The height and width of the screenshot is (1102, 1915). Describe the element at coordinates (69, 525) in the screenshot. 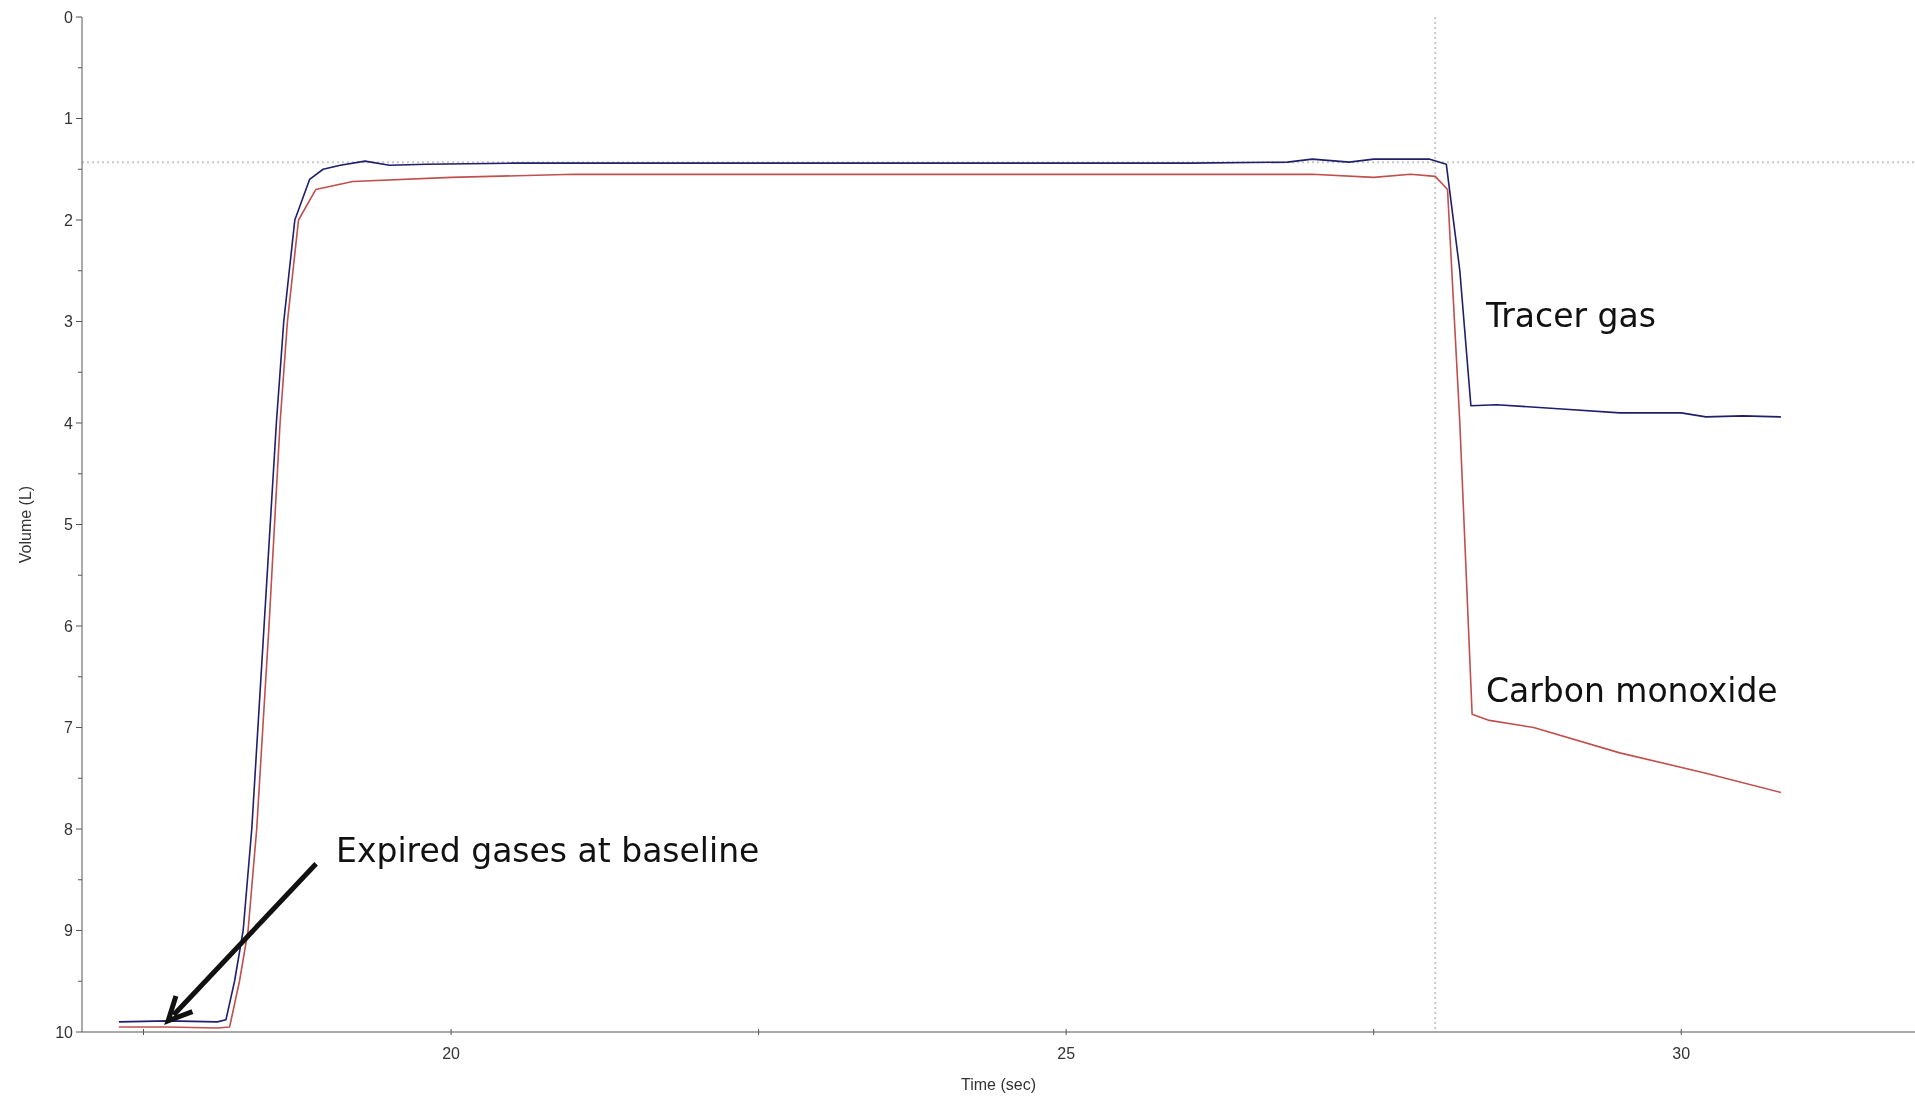

I see `y-tick-label: 5` at that location.